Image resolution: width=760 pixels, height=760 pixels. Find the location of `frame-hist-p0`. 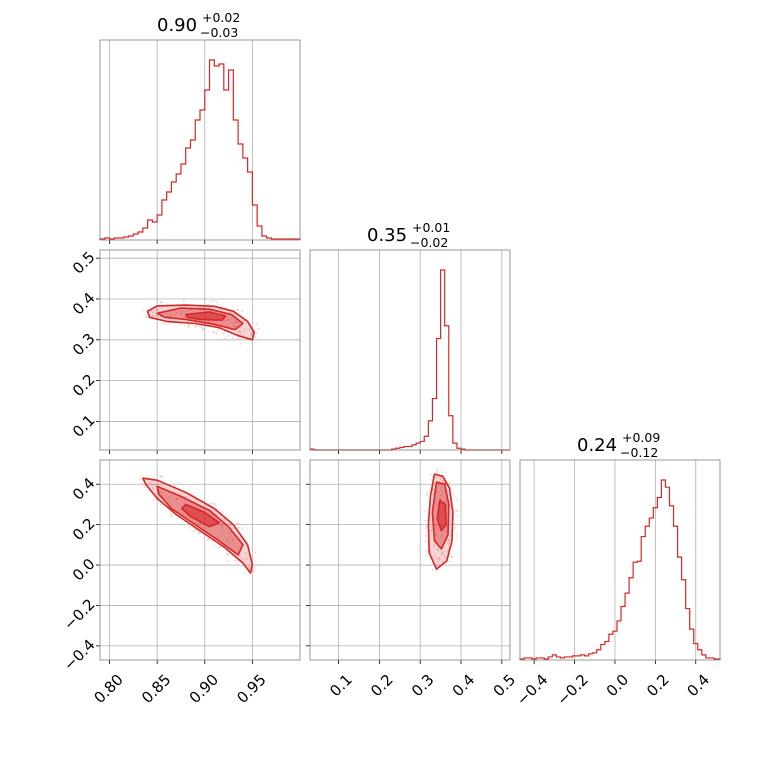

frame-hist-p0 is located at coordinates (200, 140).